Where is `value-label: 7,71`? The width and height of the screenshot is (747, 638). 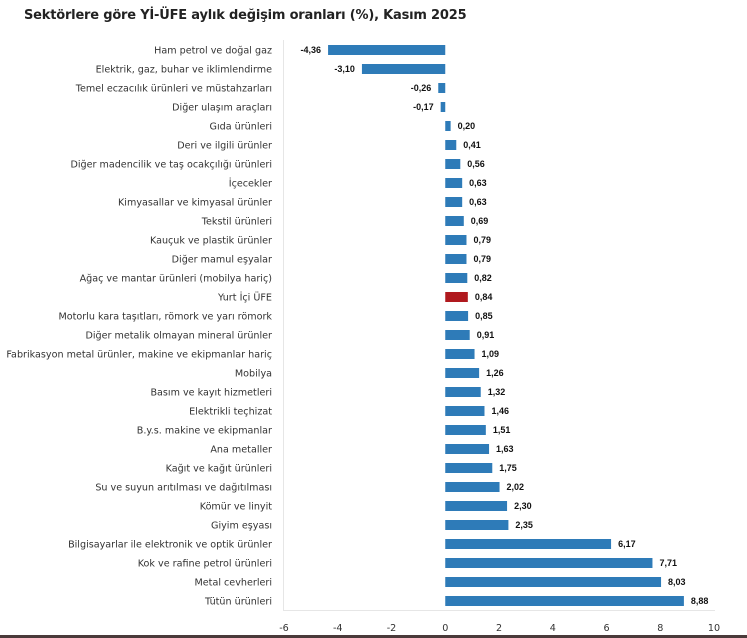 value-label: 7,71 is located at coordinates (668, 563).